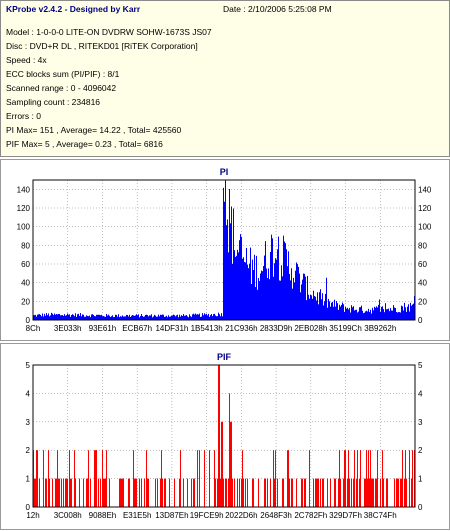 This screenshot has height=531, width=450. I want to click on y-tick-label-left: 4, so click(28, 393).